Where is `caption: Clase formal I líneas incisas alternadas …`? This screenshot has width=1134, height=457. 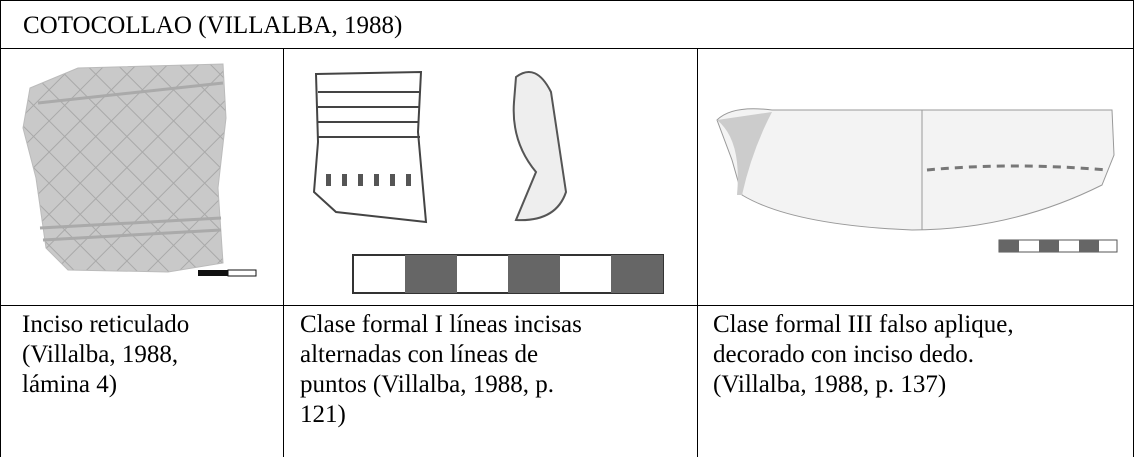
caption: Clase formal I líneas incisas alternadas … is located at coordinates (441, 370).